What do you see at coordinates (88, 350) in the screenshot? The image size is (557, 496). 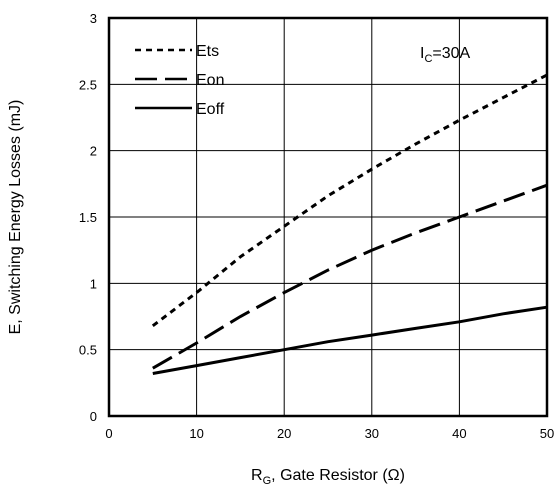 I see `y-tick-label: 0.5` at bounding box center [88, 350].